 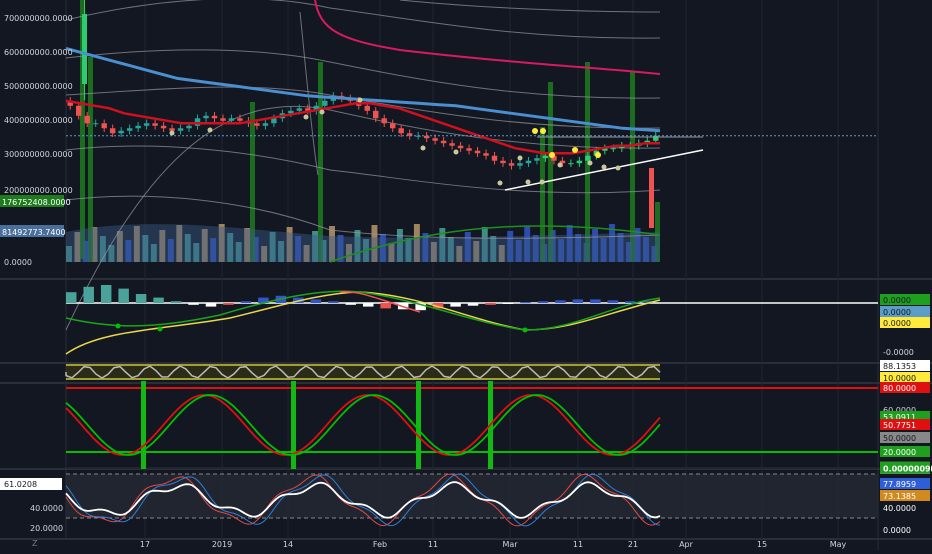 I want to click on stoch-label: 50.0000, so click(x=899, y=438).